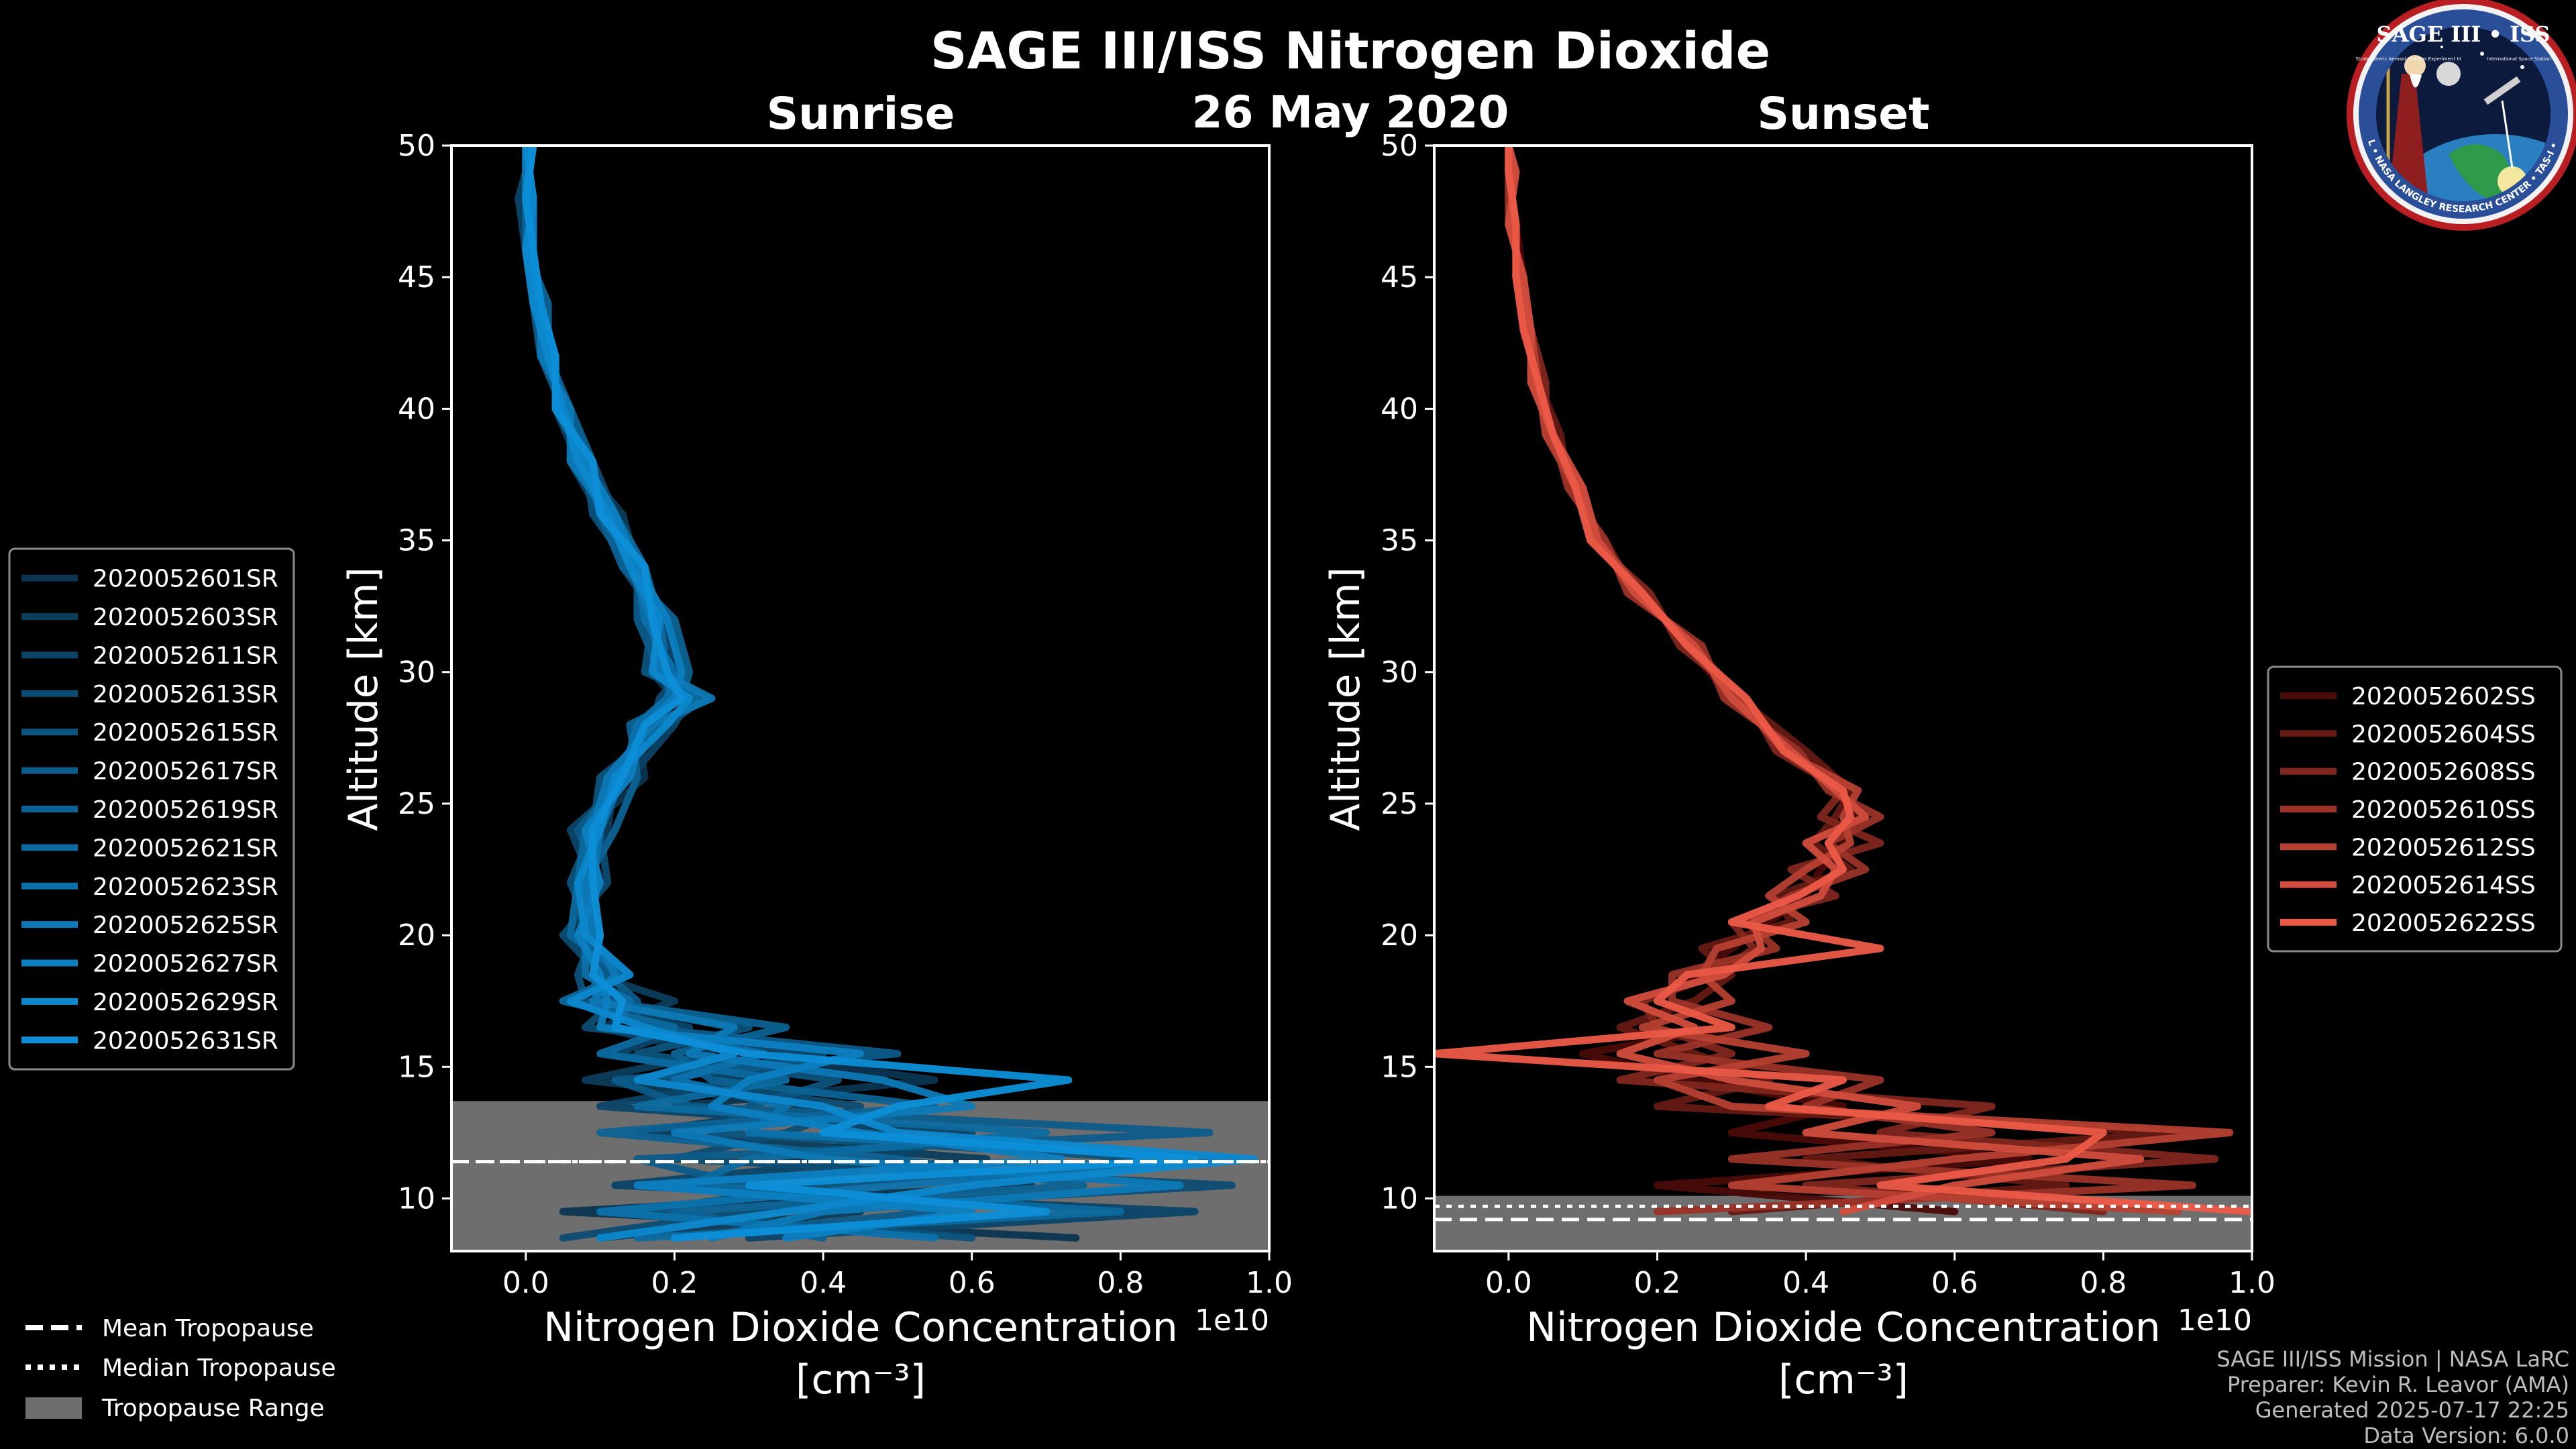  Describe the element at coordinates (525, 1283) in the screenshot. I see `sunrise-xtick-label: 0.0` at that location.